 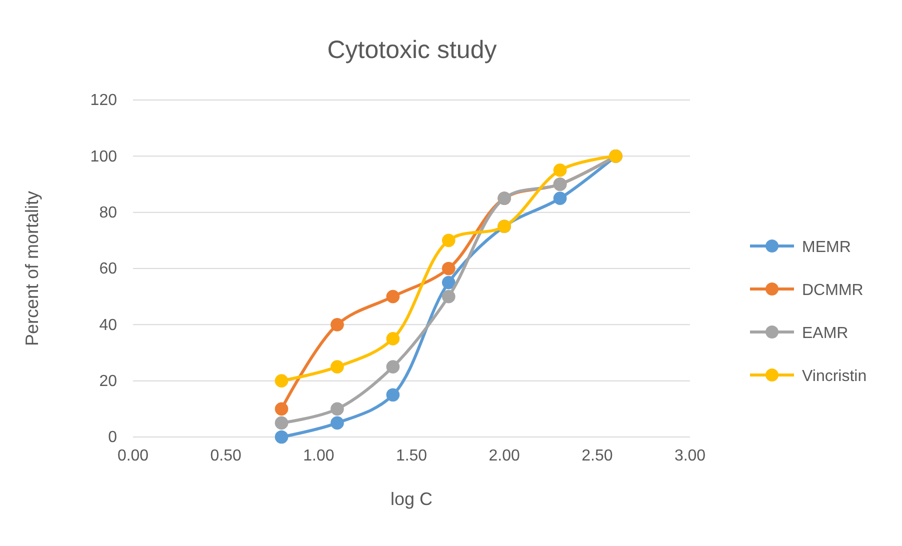 I want to click on legend-label: EAMR, so click(x=825, y=333).